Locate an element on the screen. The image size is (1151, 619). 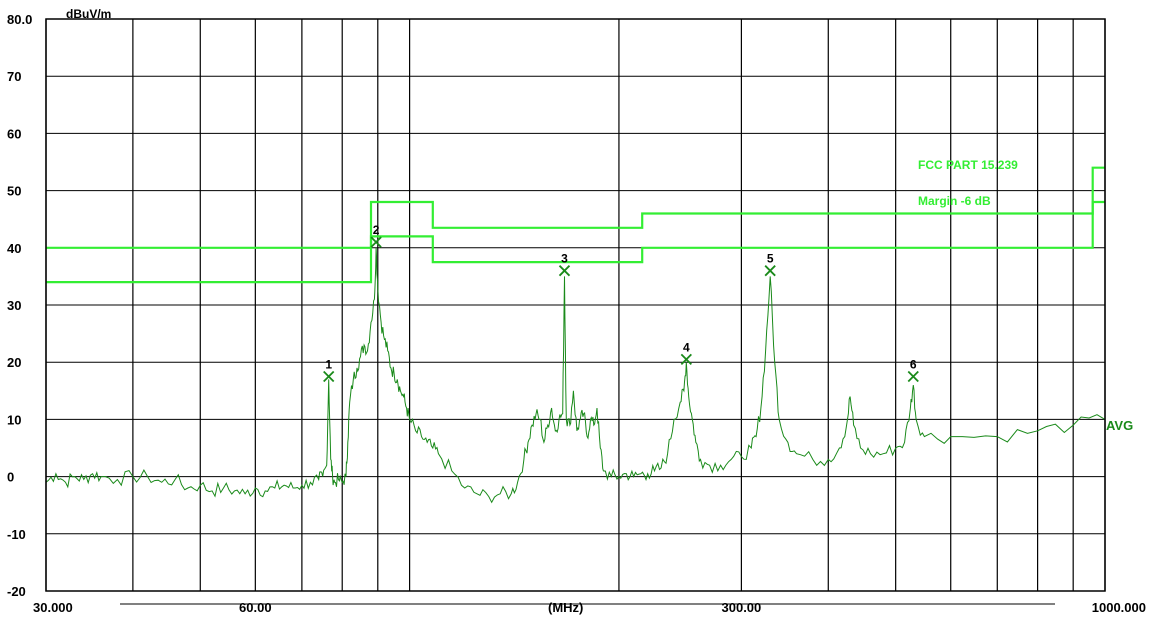
limit-line-fcc is located at coordinates (575, 207).